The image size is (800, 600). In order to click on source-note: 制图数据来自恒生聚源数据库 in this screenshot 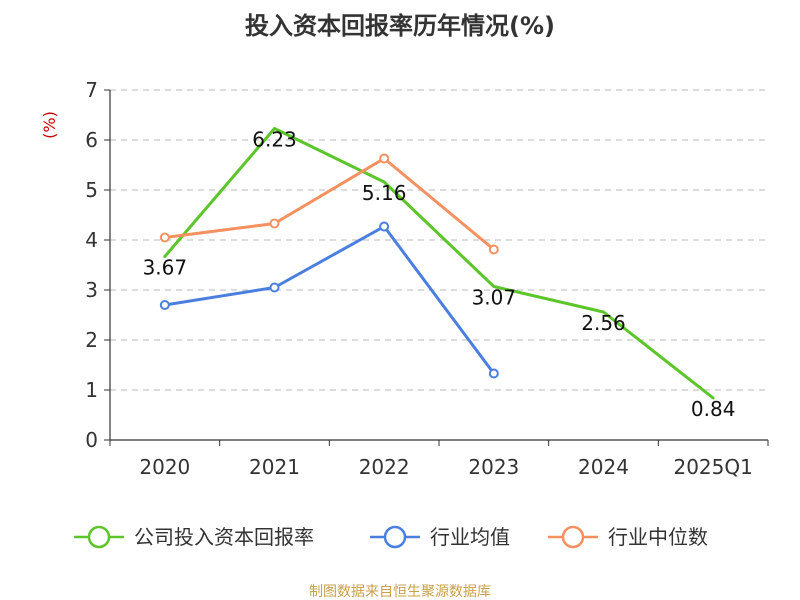, I will do `click(400, 592)`.